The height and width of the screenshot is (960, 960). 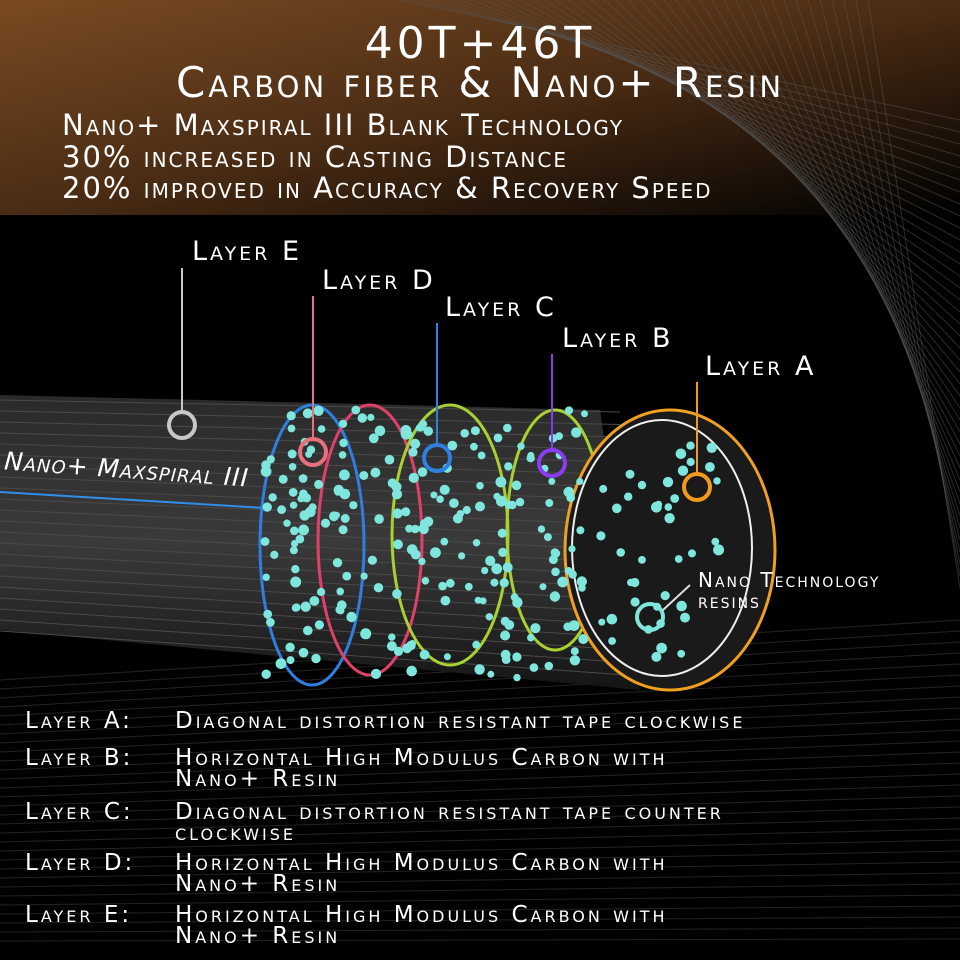 What do you see at coordinates (258, 779) in the screenshot?
I see `desc-b-text-2: Nano+ Resin` at bounding box center [258, 779].